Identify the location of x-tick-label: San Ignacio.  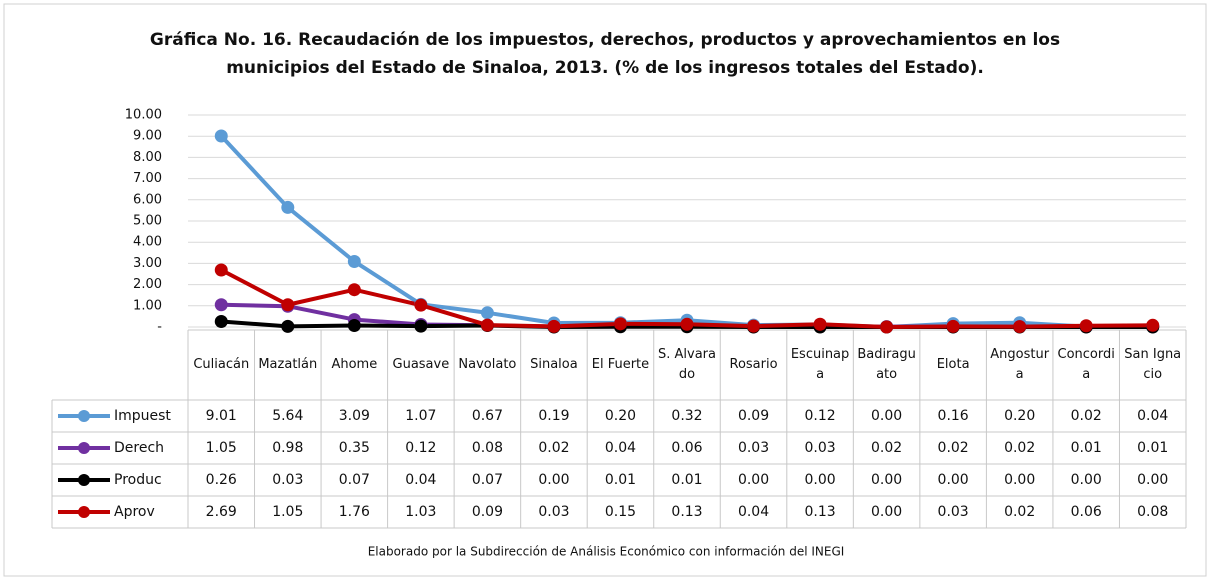
(1153, 364).